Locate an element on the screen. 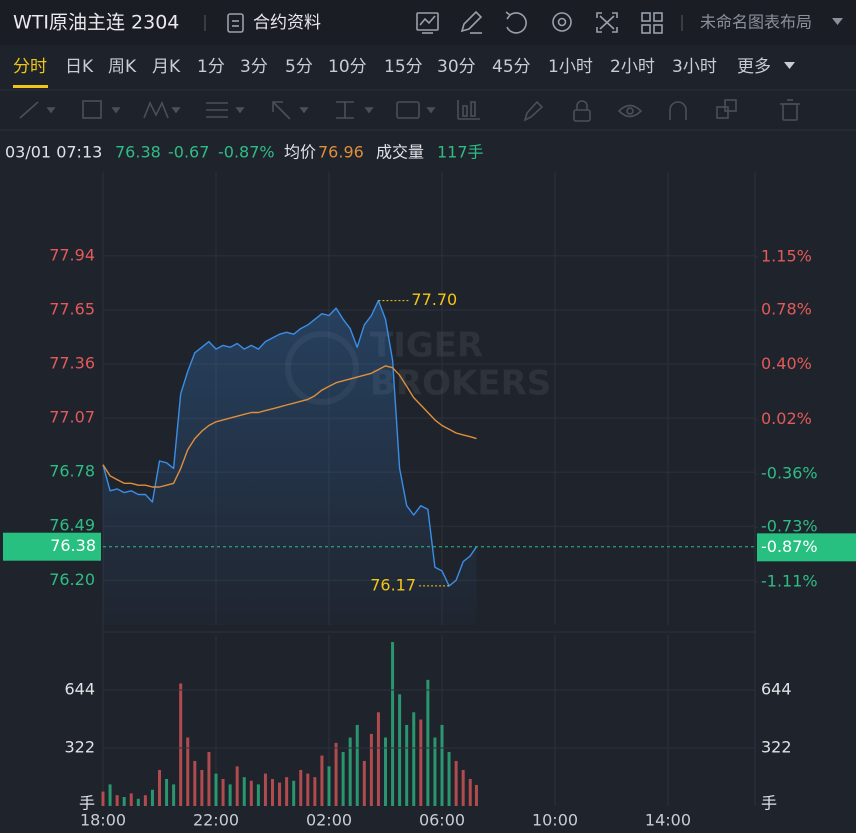 This screenshot has width=856, height=833. arrow-tool is located at coordinates (290, 110).